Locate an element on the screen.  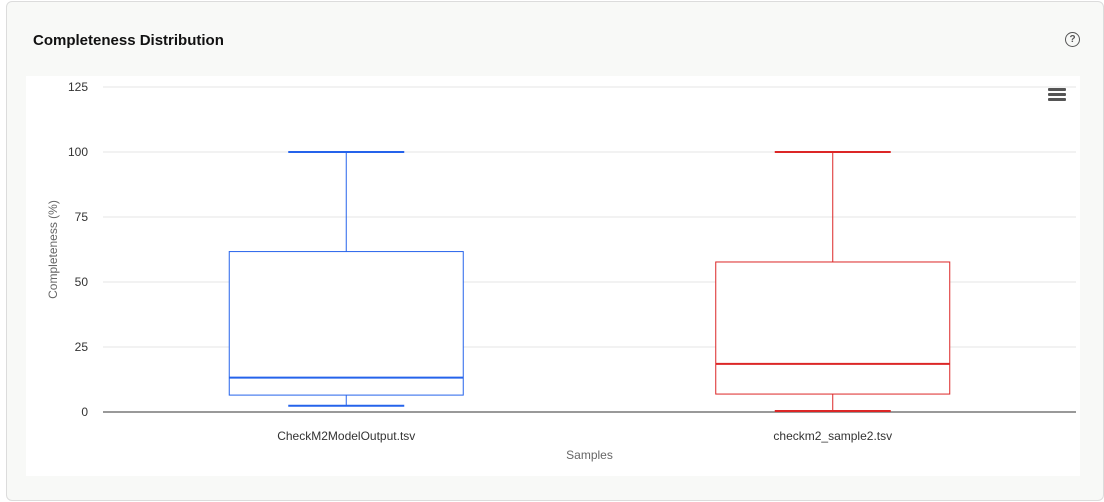
help-icon: ? is located at coordinates (1072, 39).